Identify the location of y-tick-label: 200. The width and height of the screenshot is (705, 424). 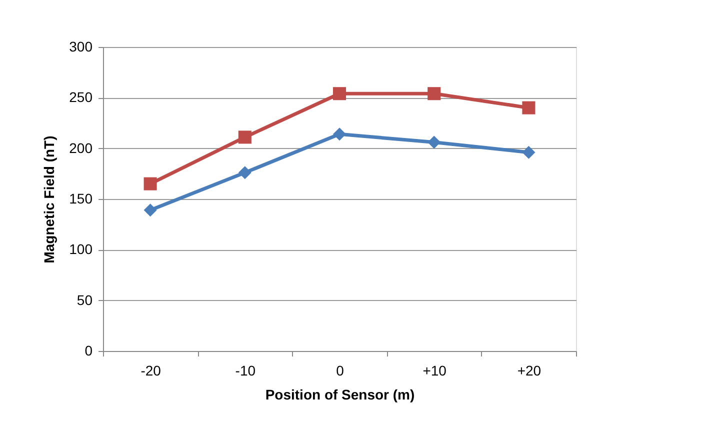
(81, 148).